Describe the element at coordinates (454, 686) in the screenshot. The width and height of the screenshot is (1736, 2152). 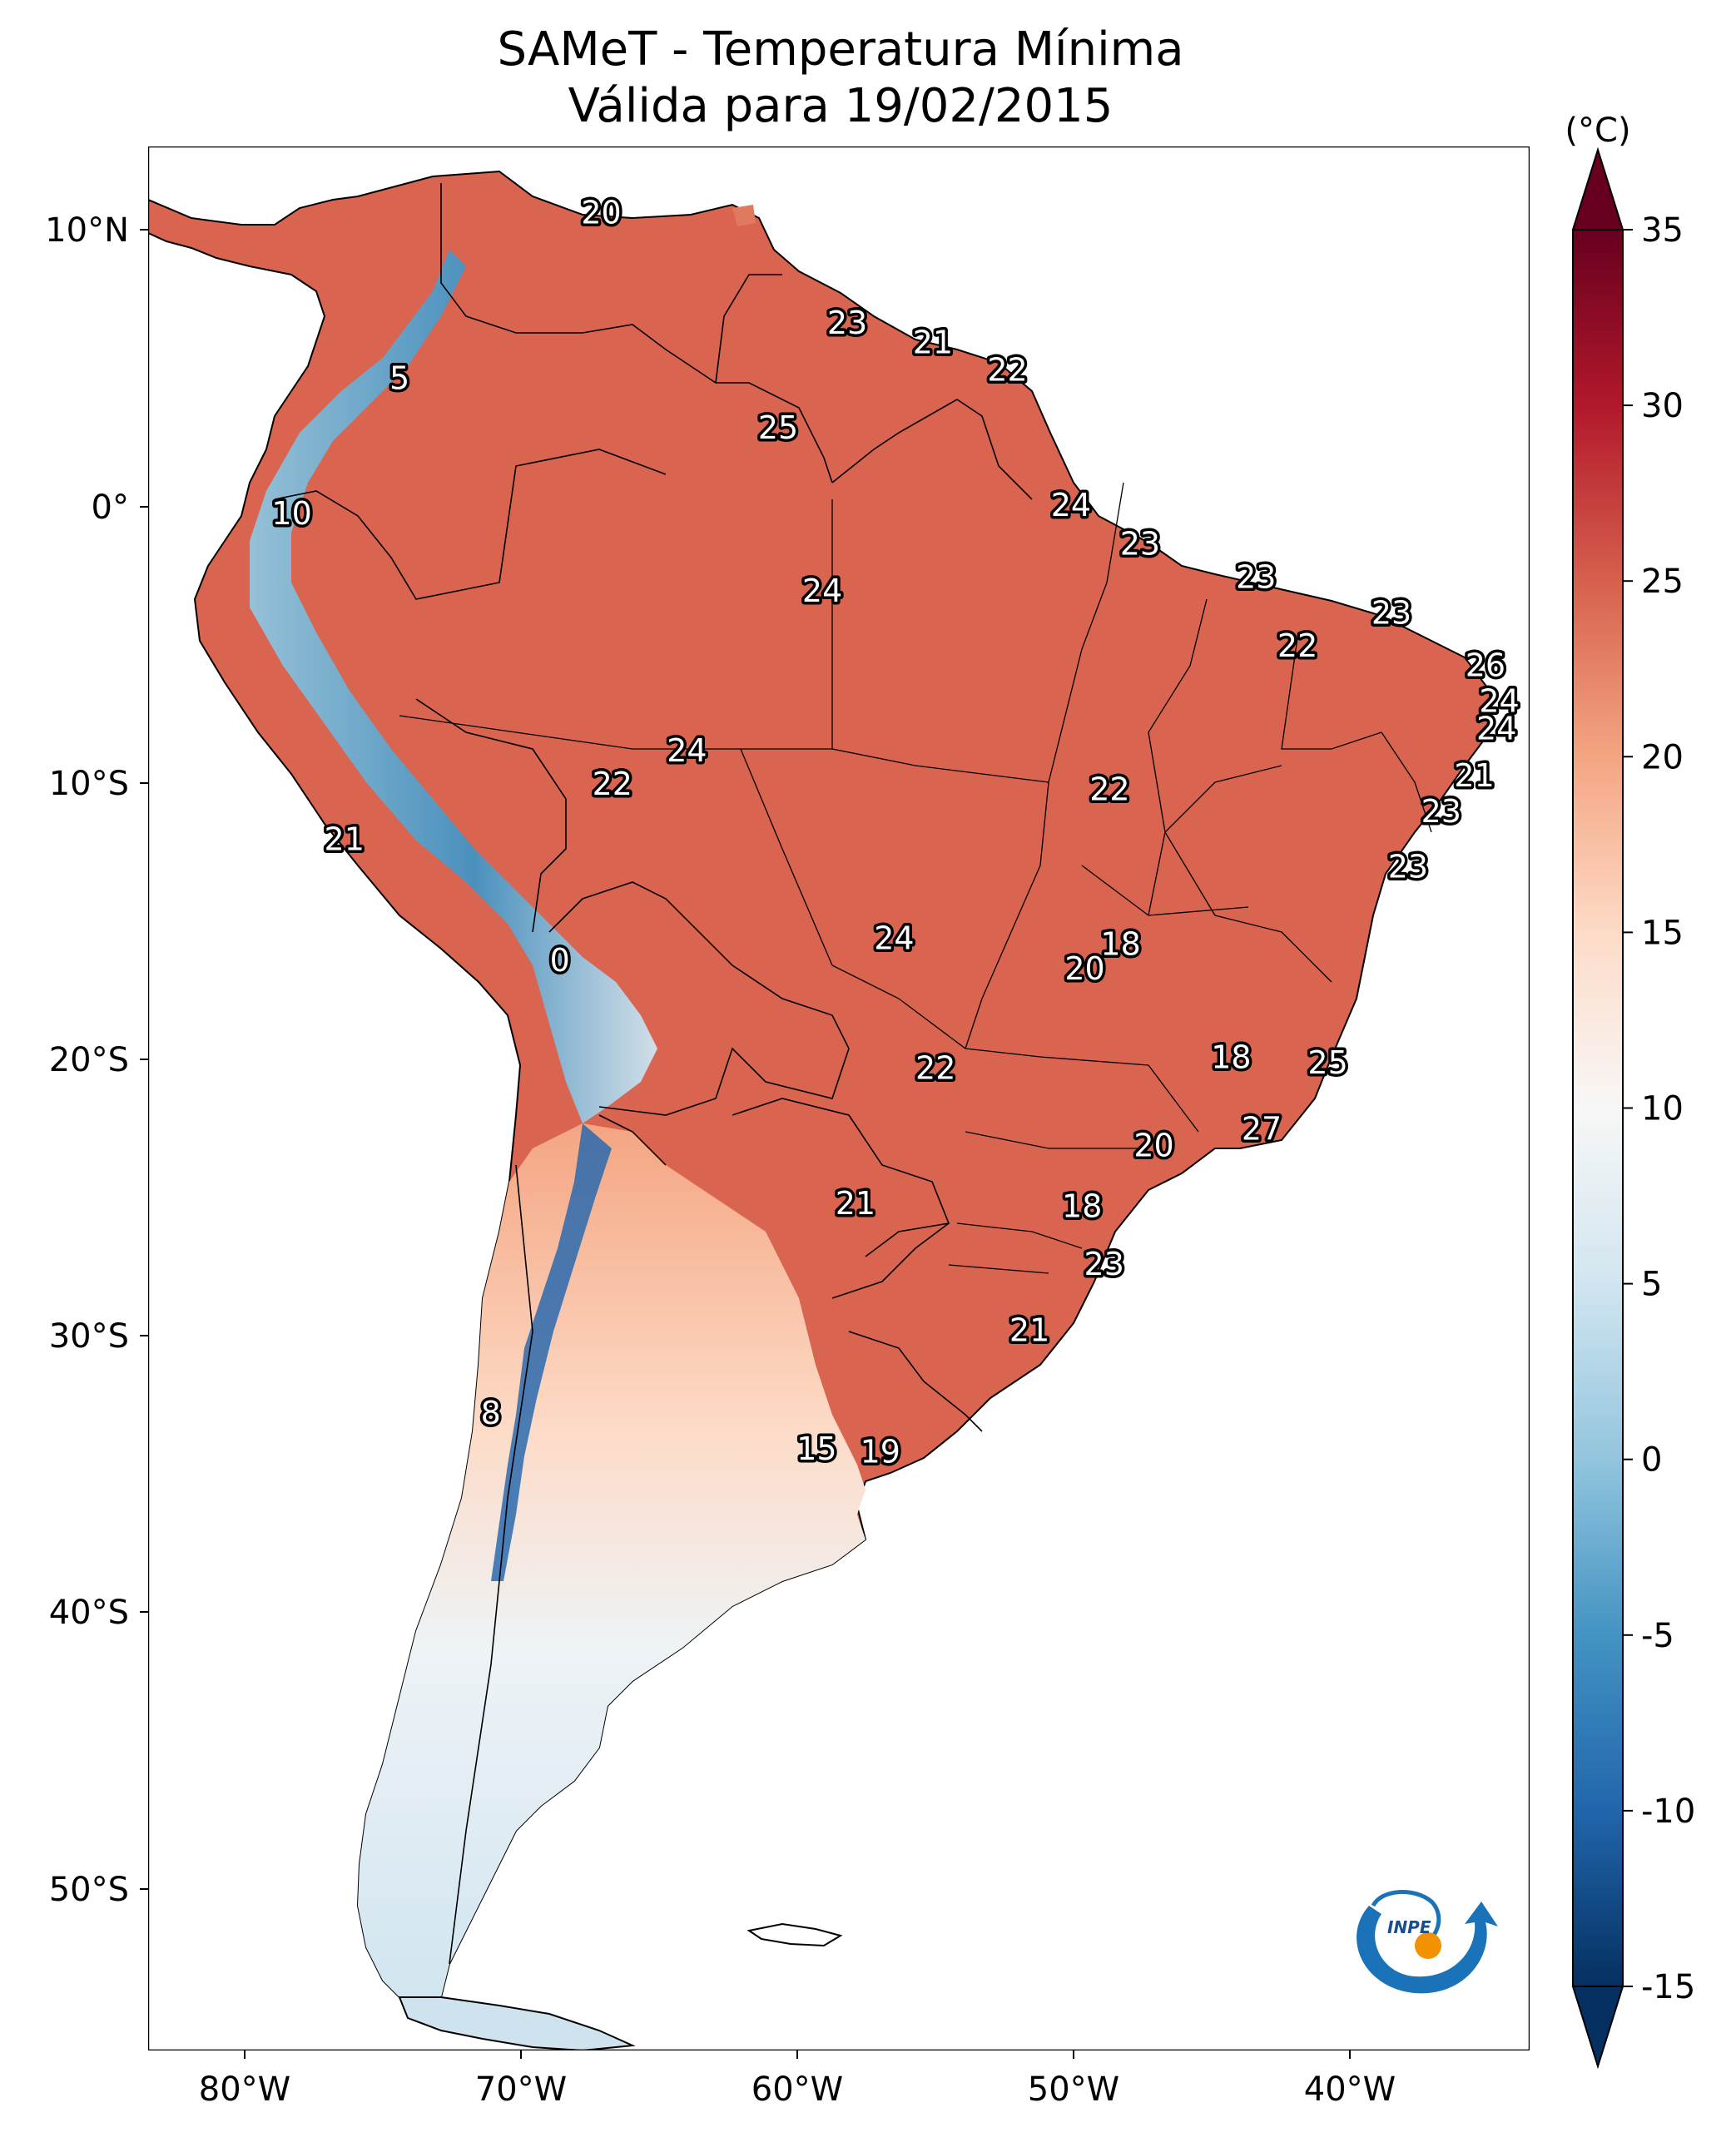
I see `andes-cold-region` at that location.